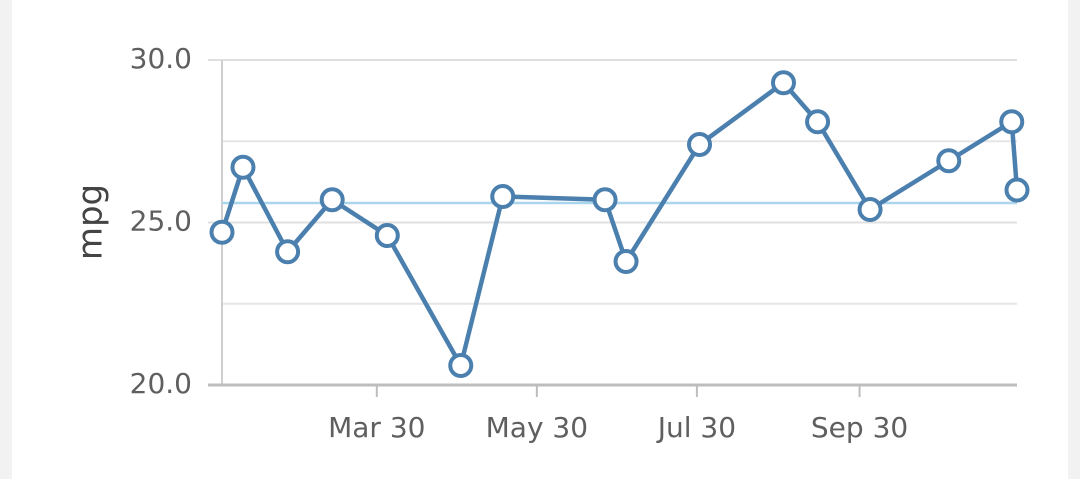  Describe the element at coordinates (161, 58) in the screenshot. I see `y-tick-label: 30.0` at that location.